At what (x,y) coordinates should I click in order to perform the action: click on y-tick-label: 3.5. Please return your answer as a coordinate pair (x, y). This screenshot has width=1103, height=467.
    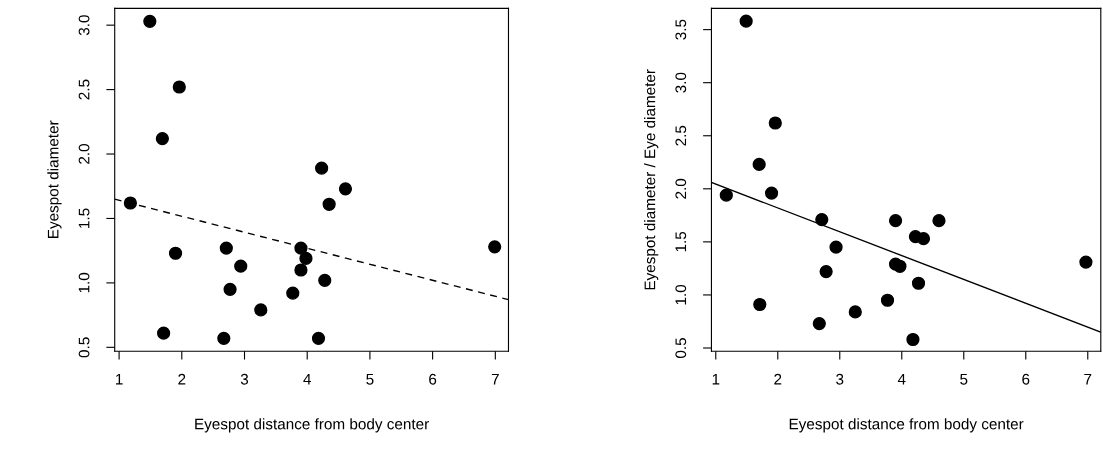
    Looking at the image, I should click on (681, 29).